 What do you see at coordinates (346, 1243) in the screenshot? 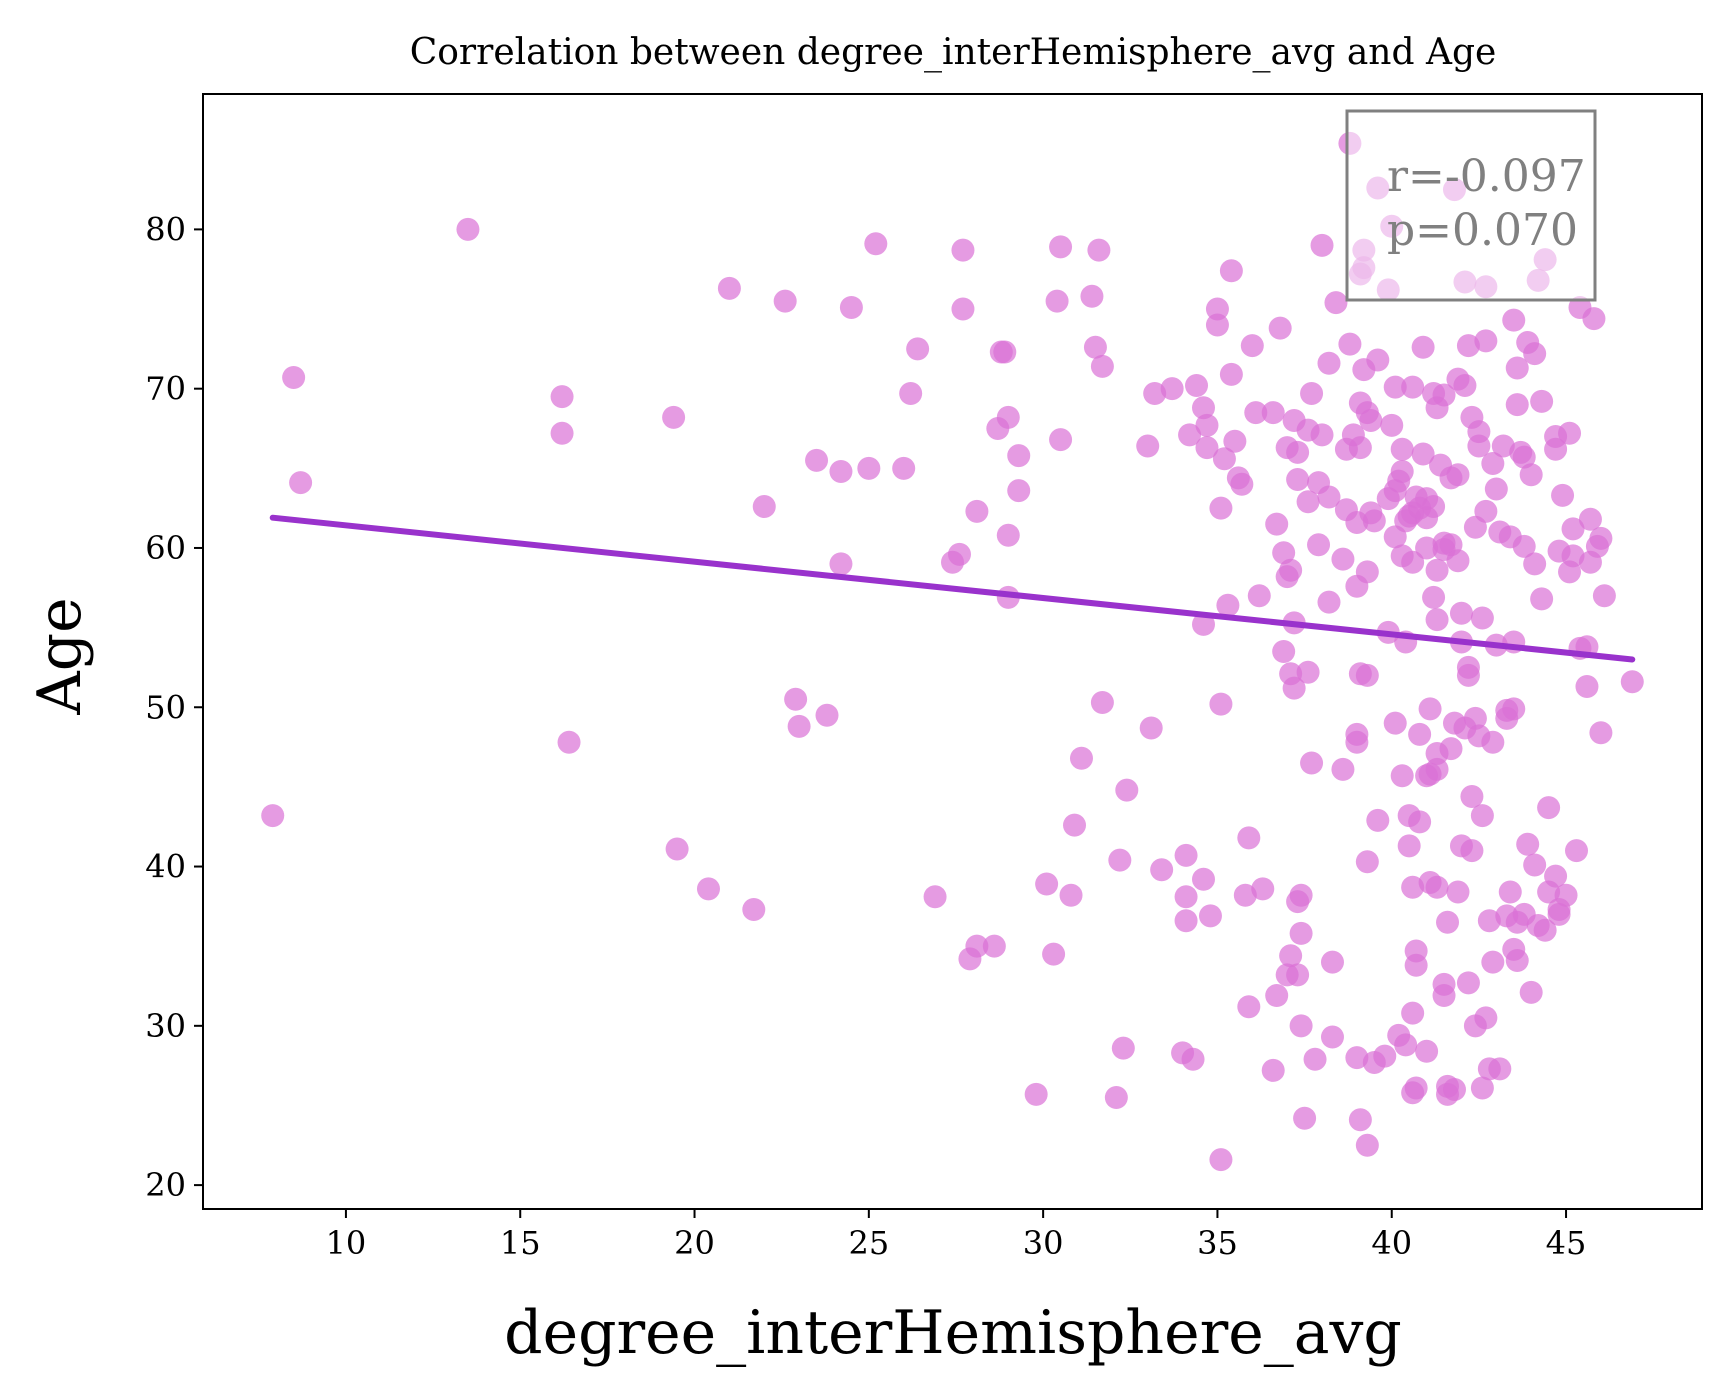
I see `x-tick-label: 10` at bounding box center [346, 1243].